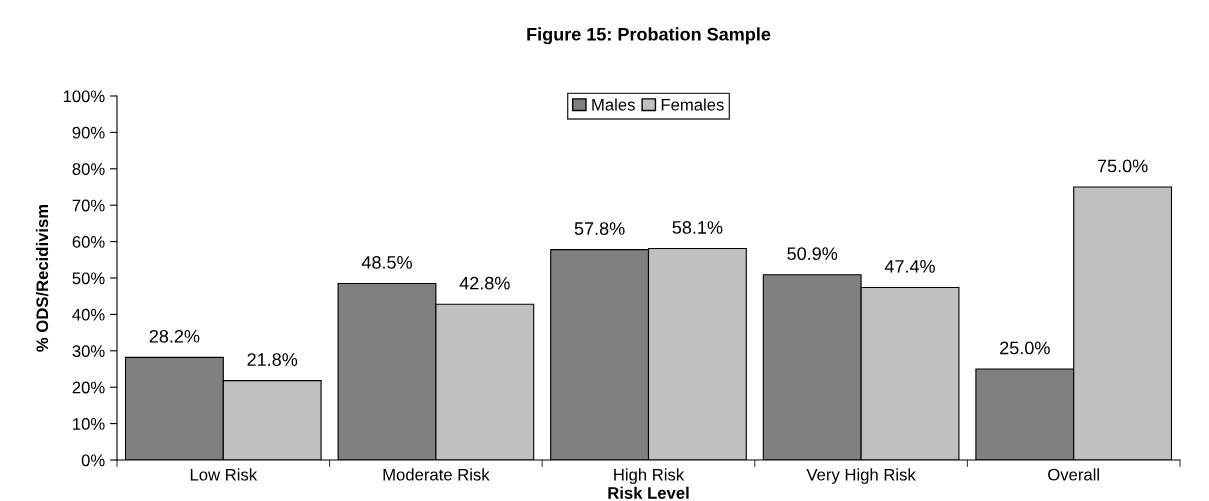  What do you see at coordinates (88, 278) in the screenshot?
I see `y-tick-label: 50%` at bounding box center [88, 278].